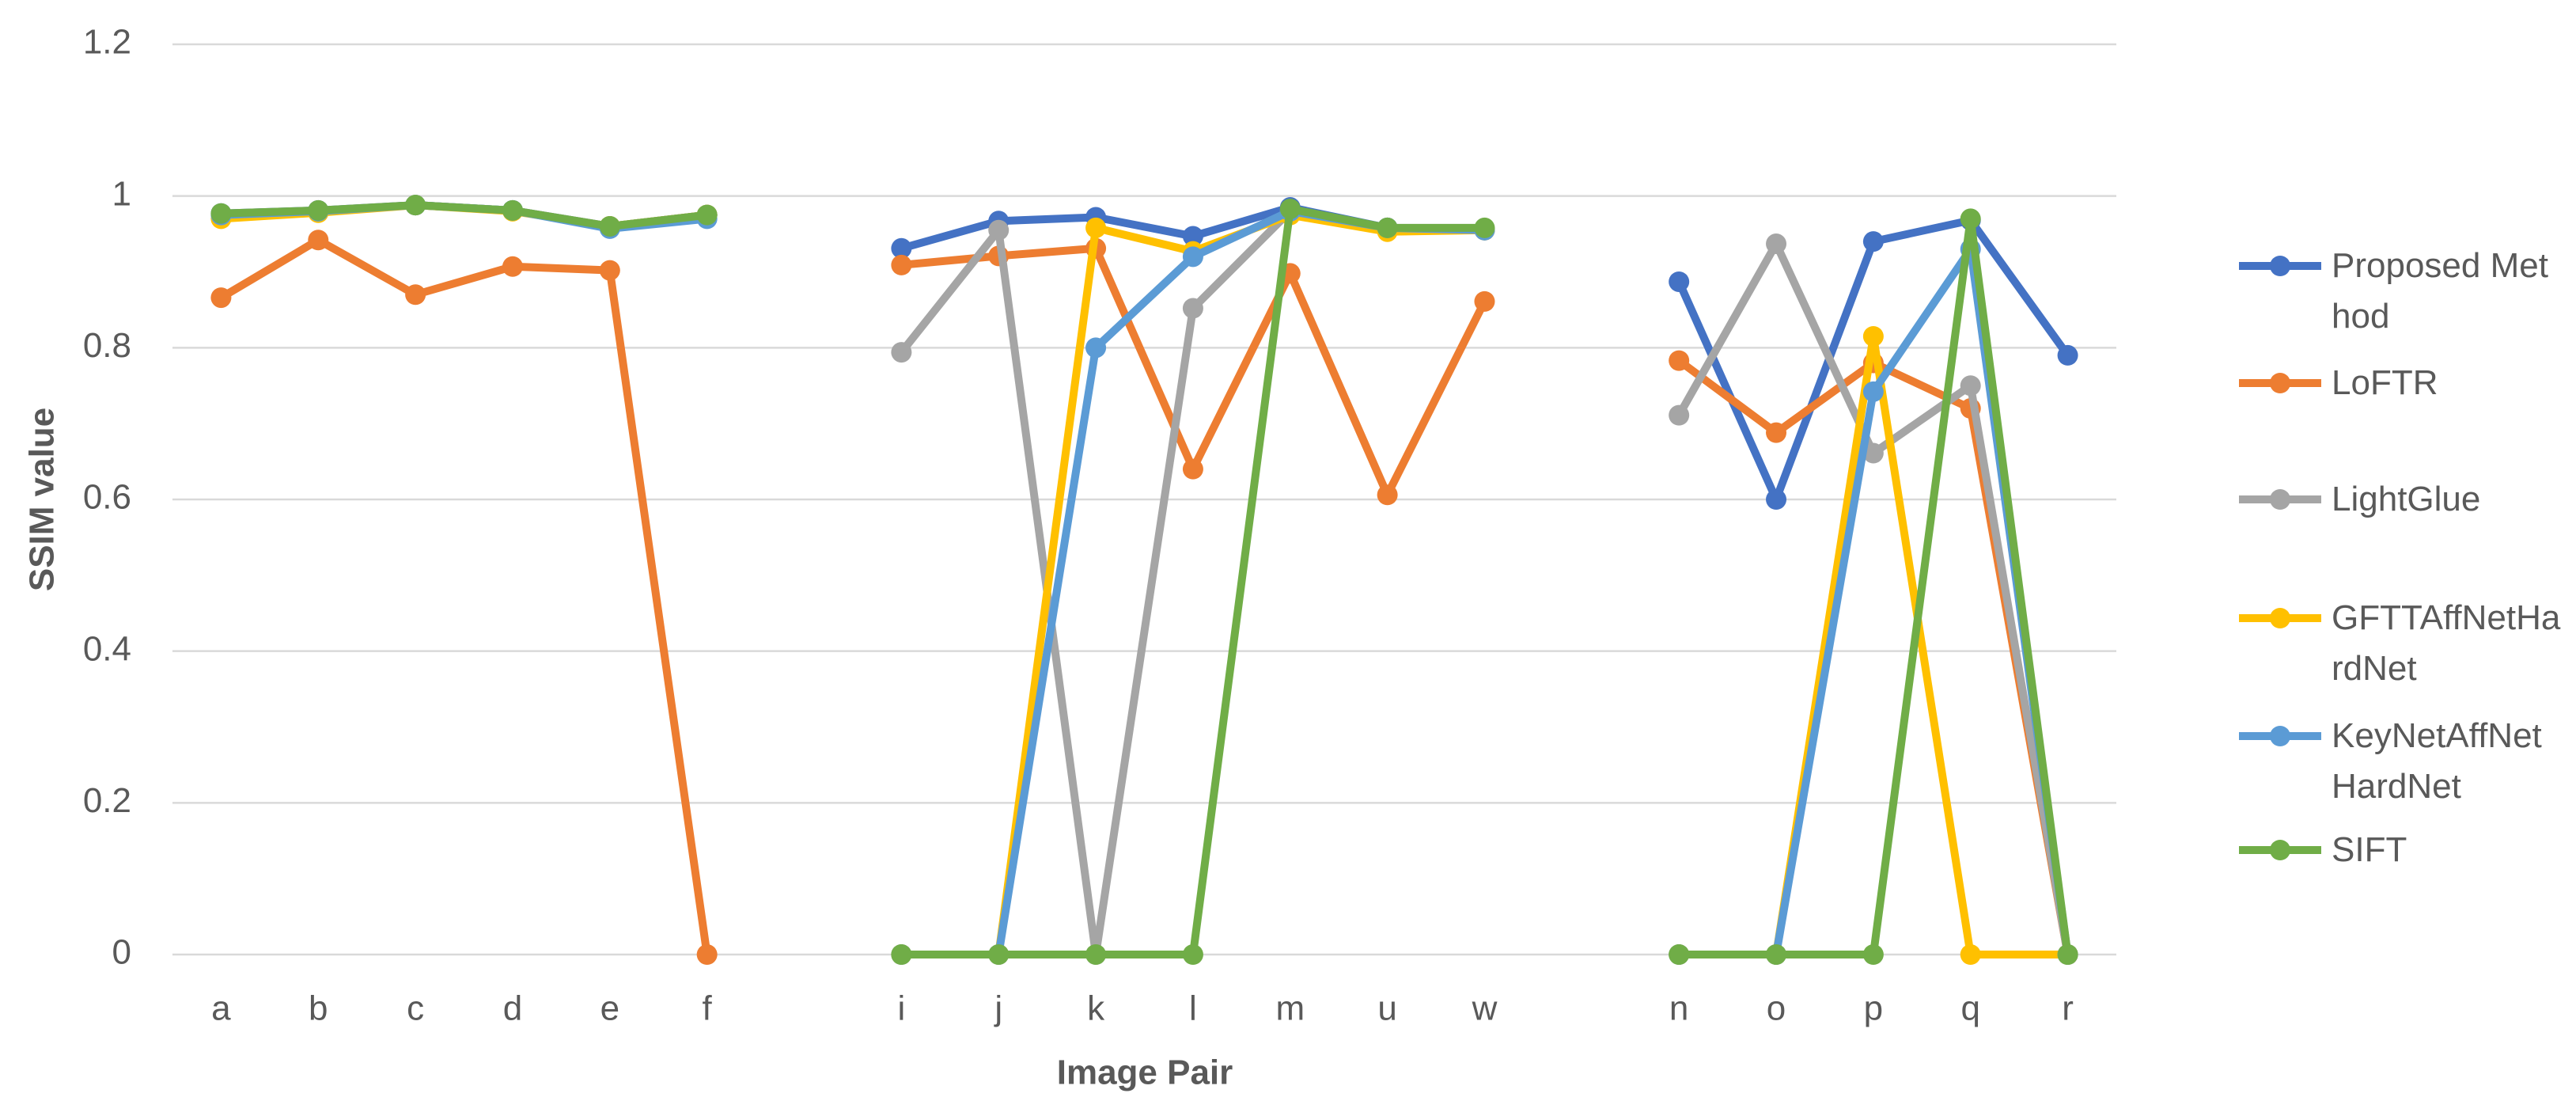 This screenshot has height=1116, width=2576. I want to click on x-tick-label: u, so click(1386, 1009).